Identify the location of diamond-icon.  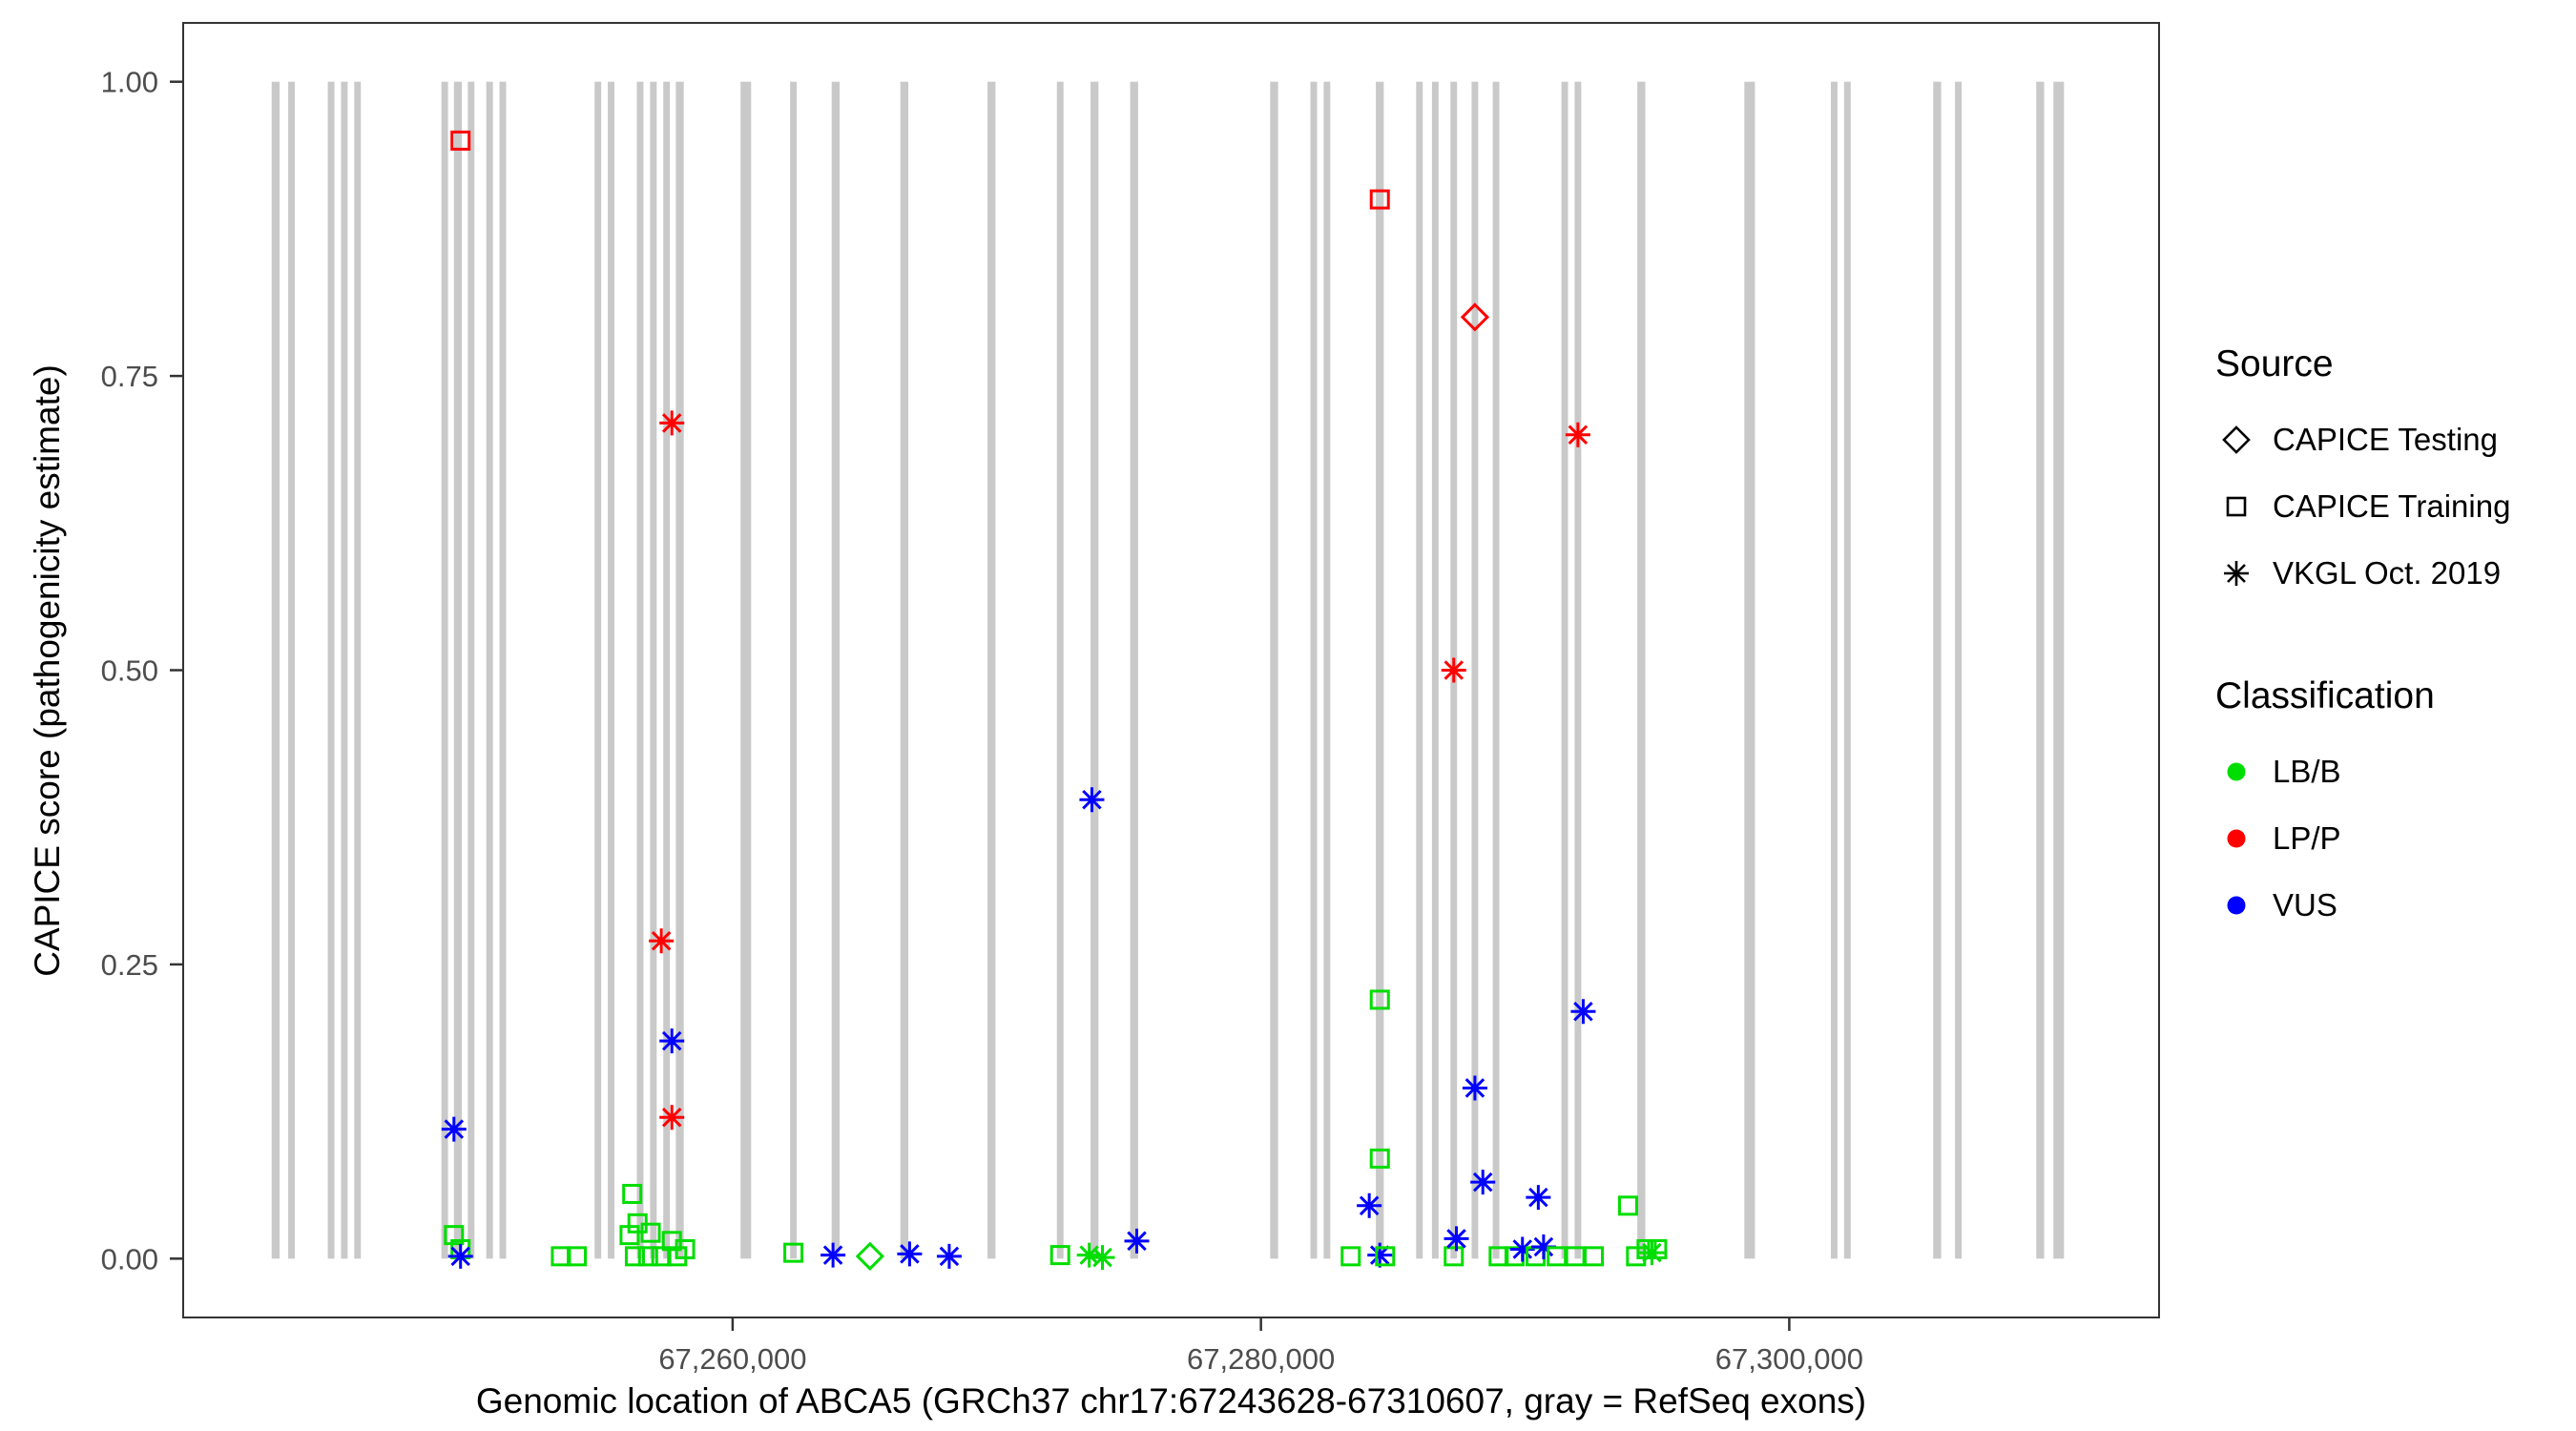
(2236, 439).